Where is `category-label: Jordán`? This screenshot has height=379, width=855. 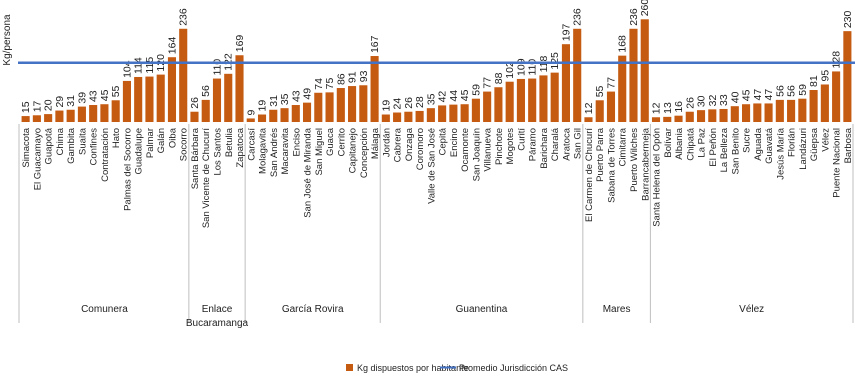
category-label: Jordán is located at coordinates (386, 142).